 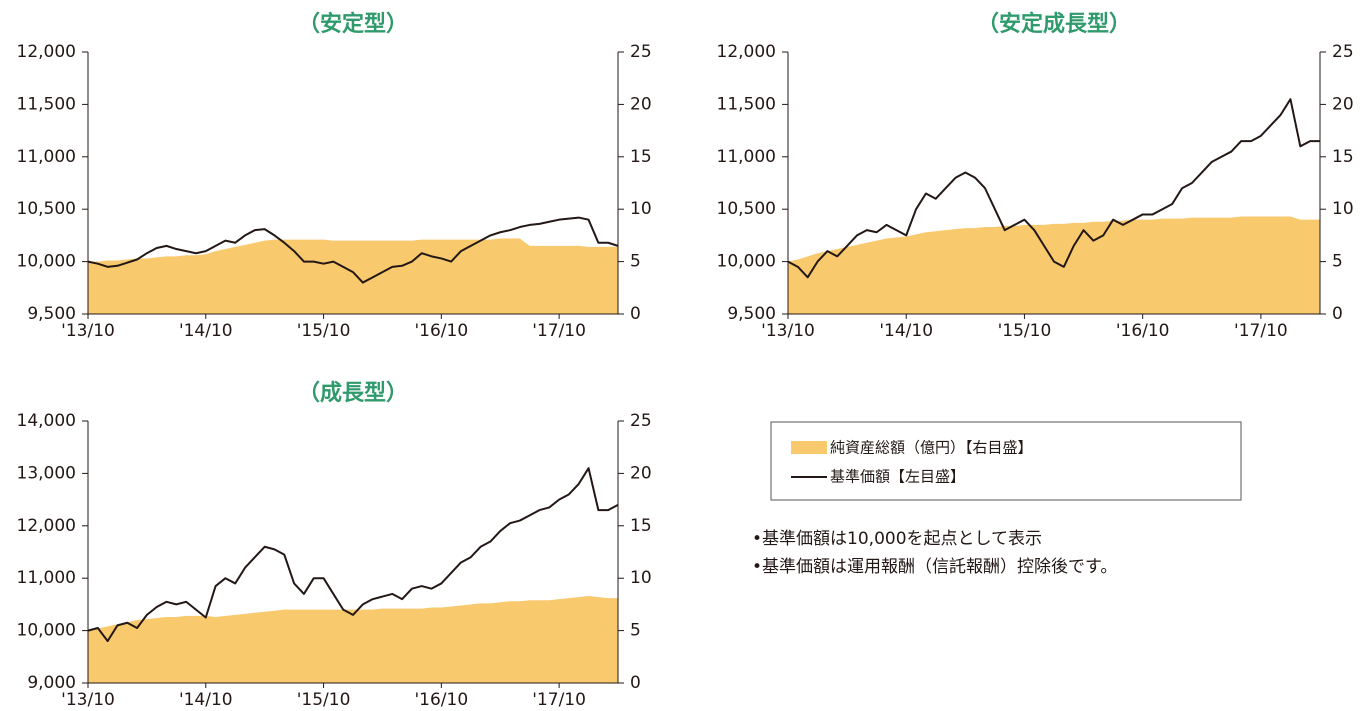 What do you see at coordinates (809, 447) in the screenshot?
I see `legend-swatch-area` at bounding box center [809, 447].